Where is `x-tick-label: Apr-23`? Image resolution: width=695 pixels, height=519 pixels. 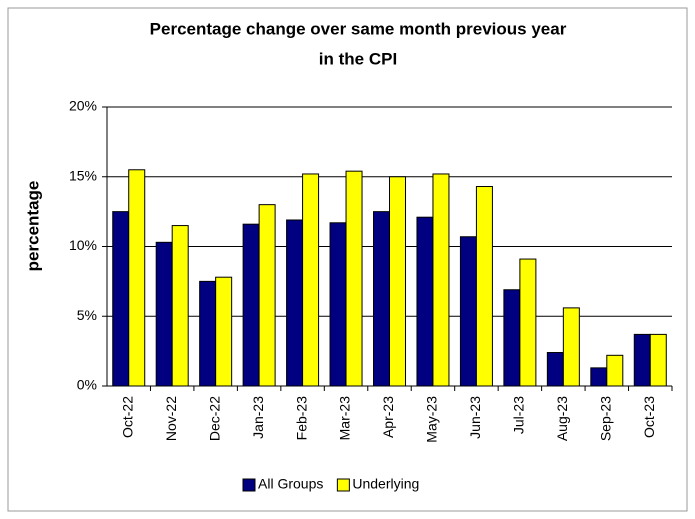
x-tick-label: Apr-23 is located at coordinates (388, 417).